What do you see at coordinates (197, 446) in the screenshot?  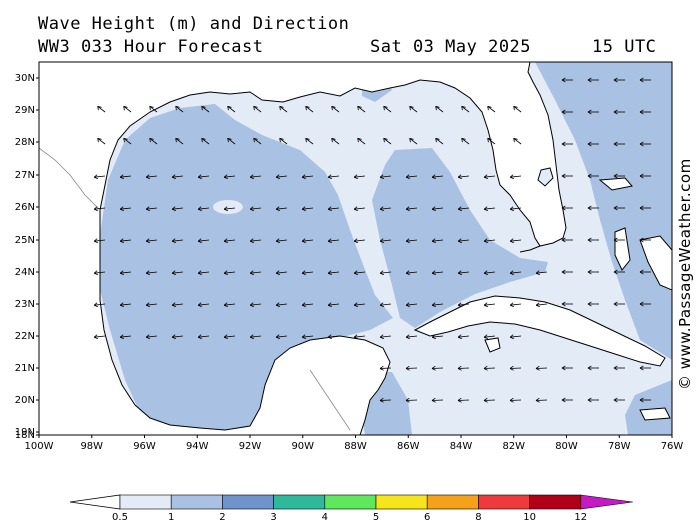 I see `lon-tick-label: 94W` at bounding box center [197, 446].